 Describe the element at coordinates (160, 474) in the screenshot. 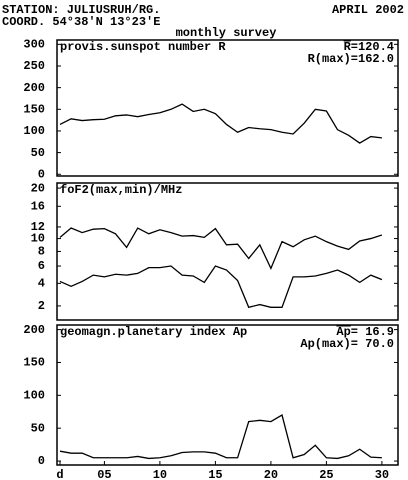

I see `x-tick-label: 10` at that location.